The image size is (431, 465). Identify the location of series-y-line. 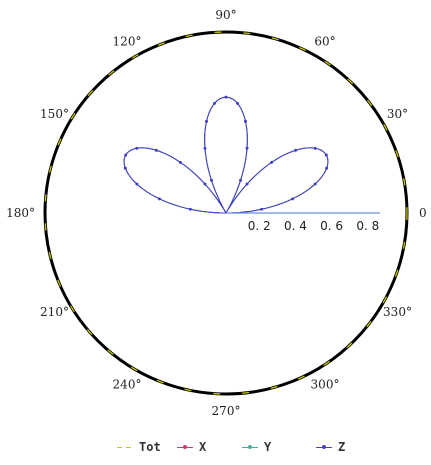
(226, 155).